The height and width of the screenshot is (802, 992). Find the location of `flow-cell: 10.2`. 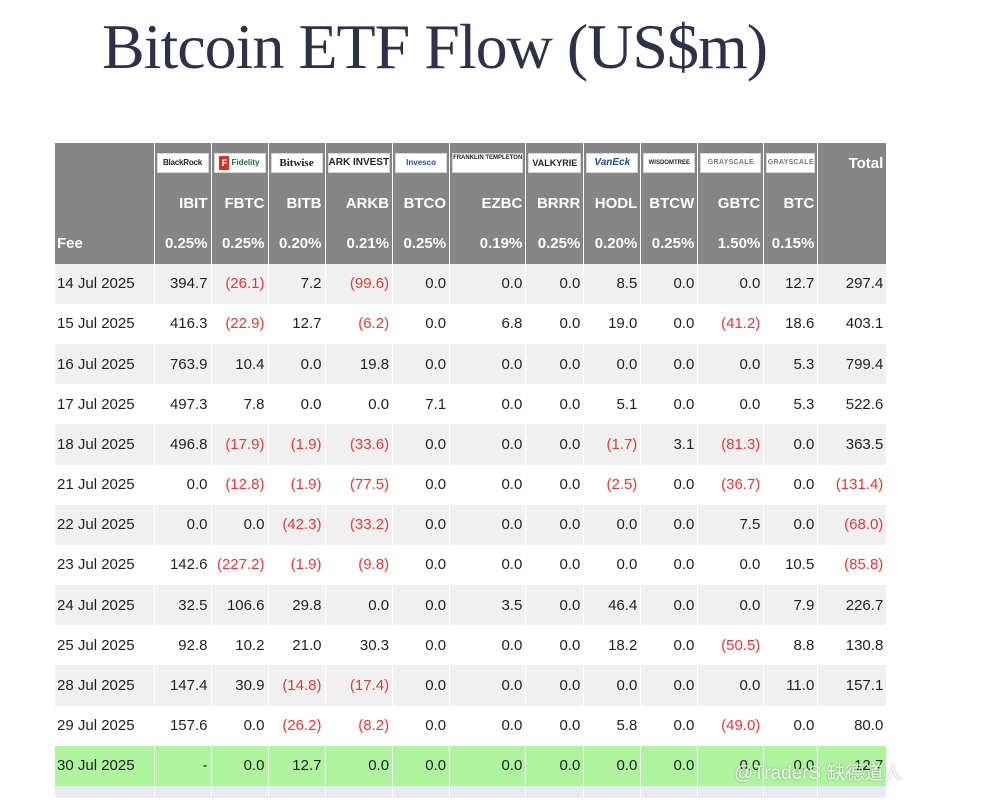

flow-cell: 10.2 is located at coordinates (240, 645).